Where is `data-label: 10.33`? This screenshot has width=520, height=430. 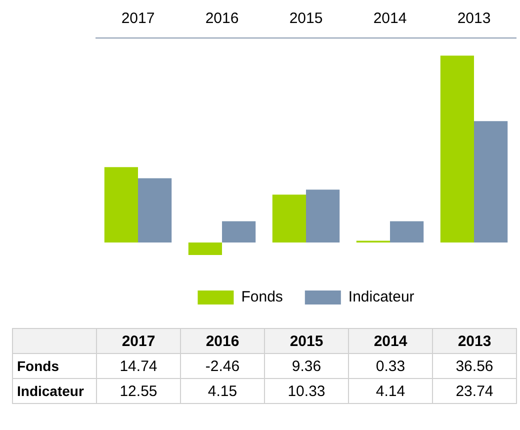 data-label: 10.33 is located at coordinates (306, 391).